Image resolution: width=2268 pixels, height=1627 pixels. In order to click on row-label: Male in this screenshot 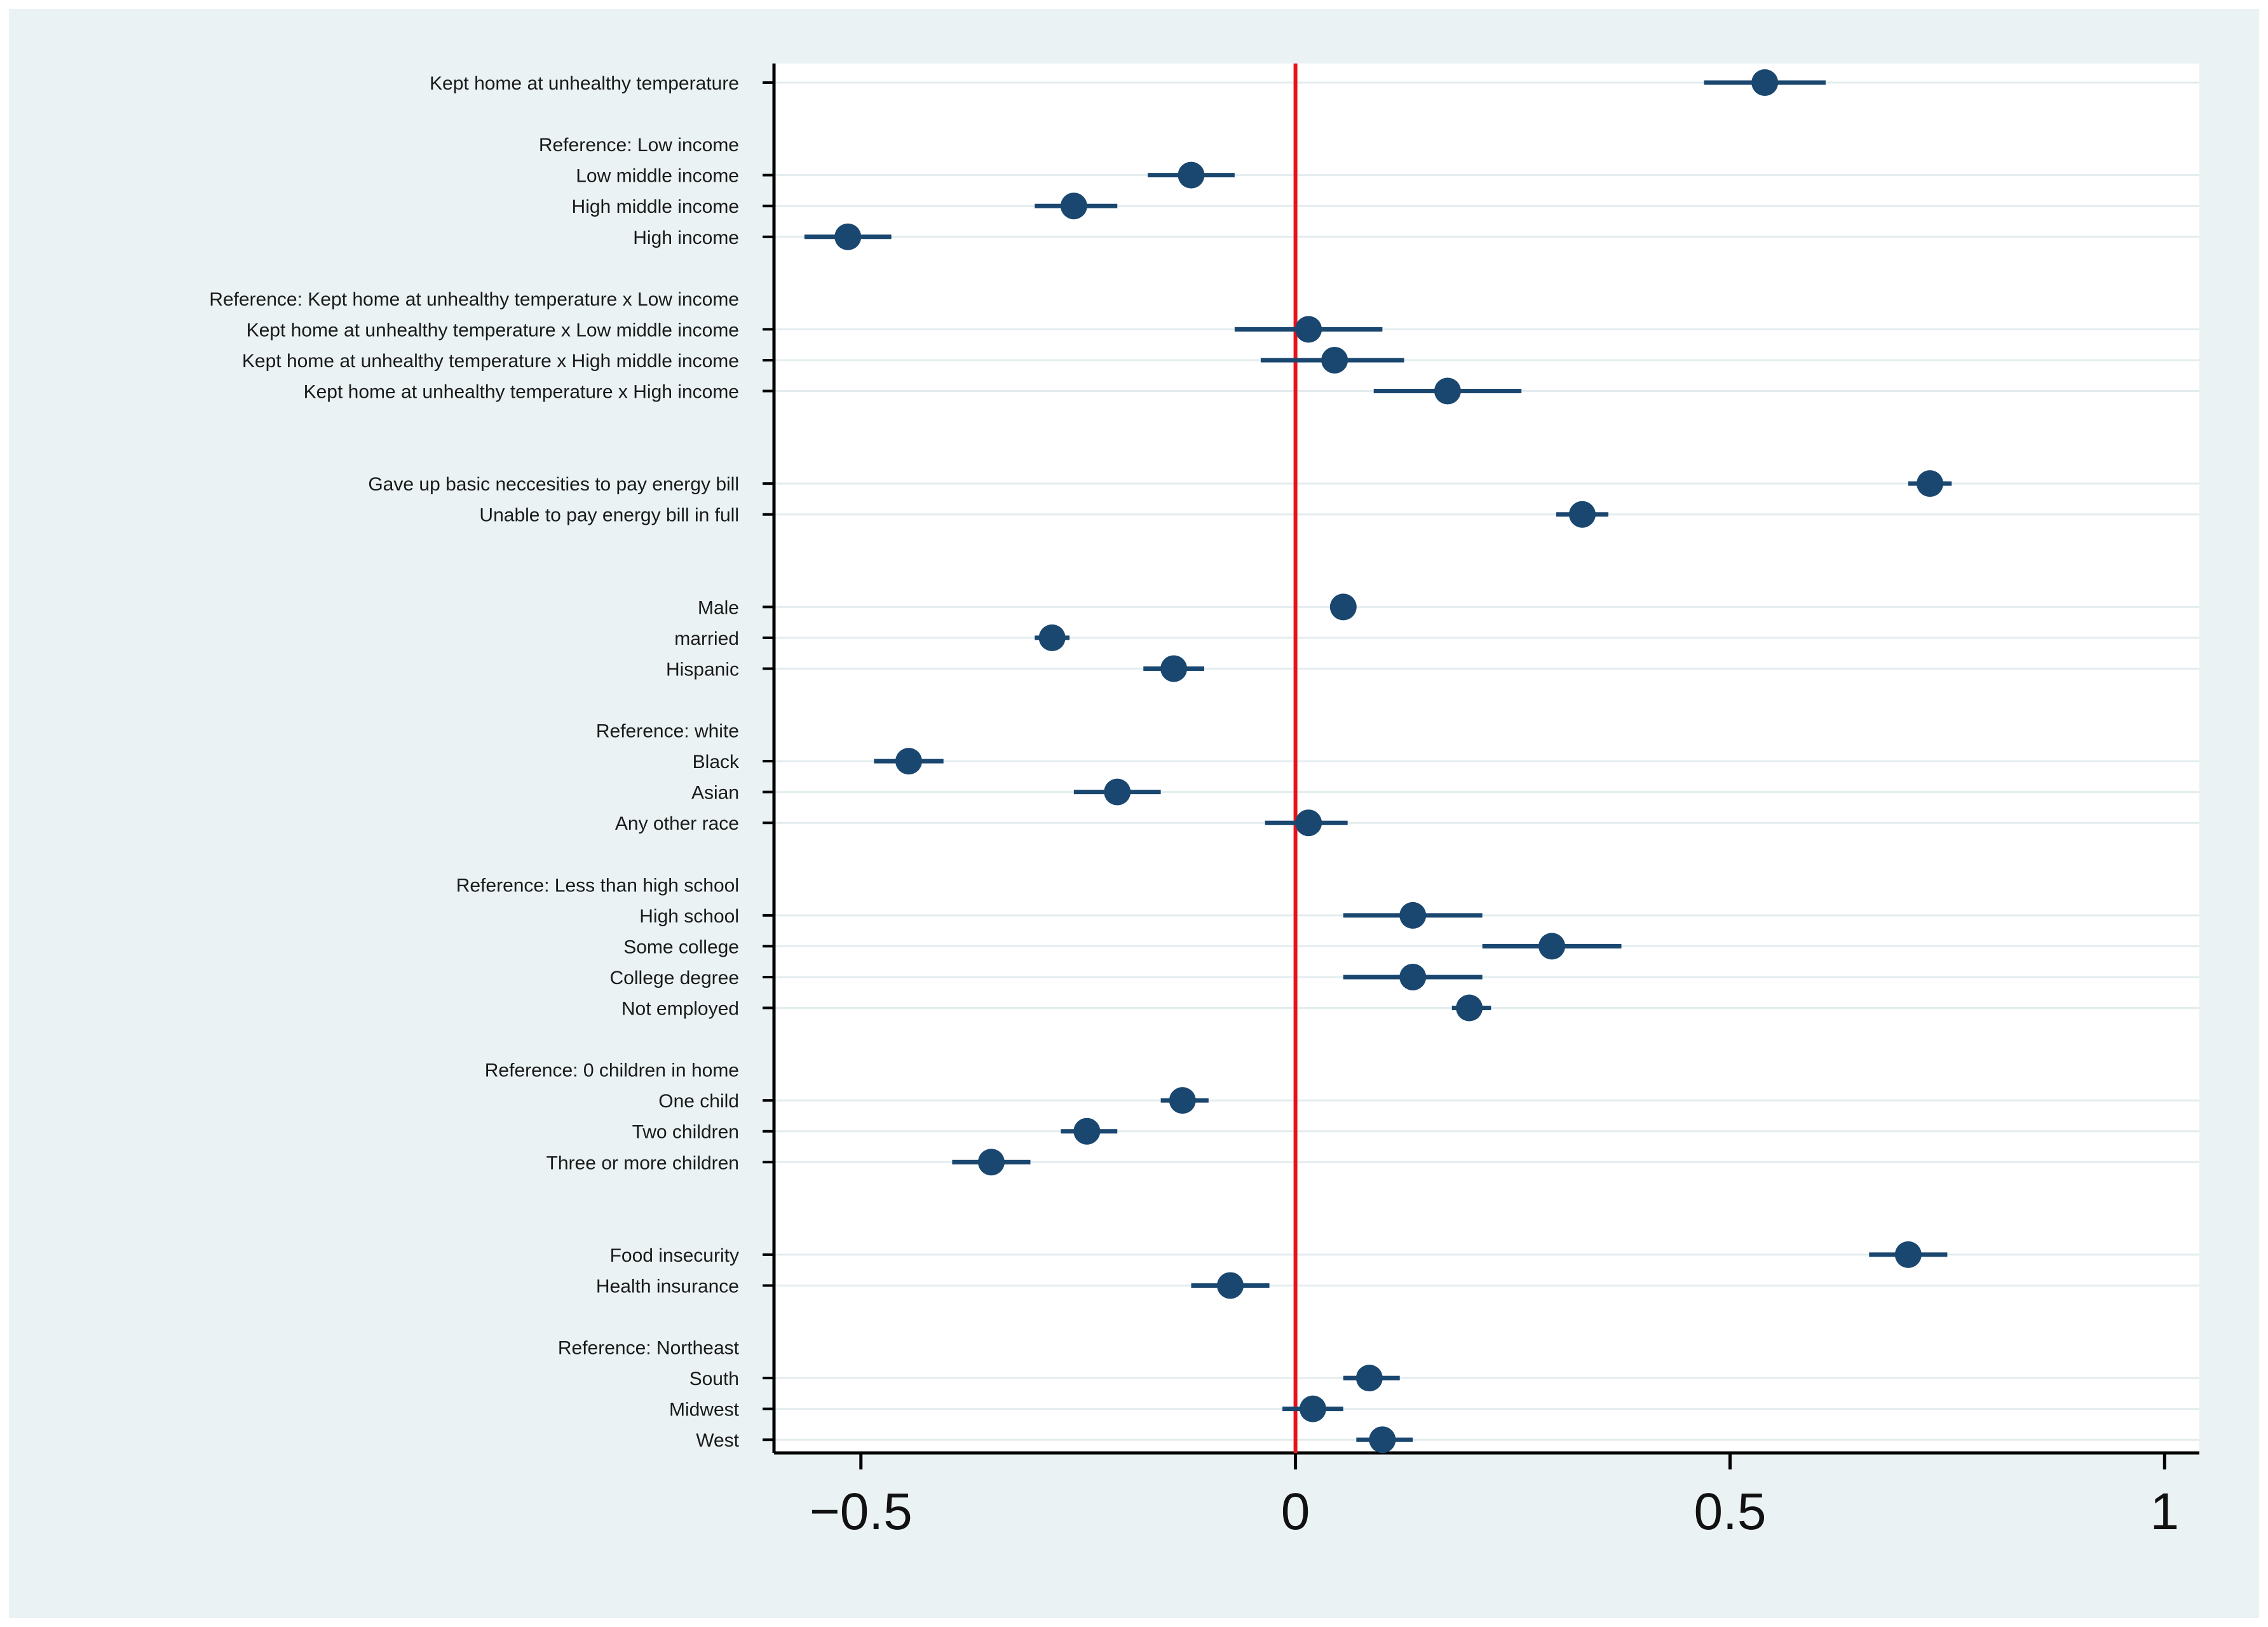, I will do `click(718, 607)`.